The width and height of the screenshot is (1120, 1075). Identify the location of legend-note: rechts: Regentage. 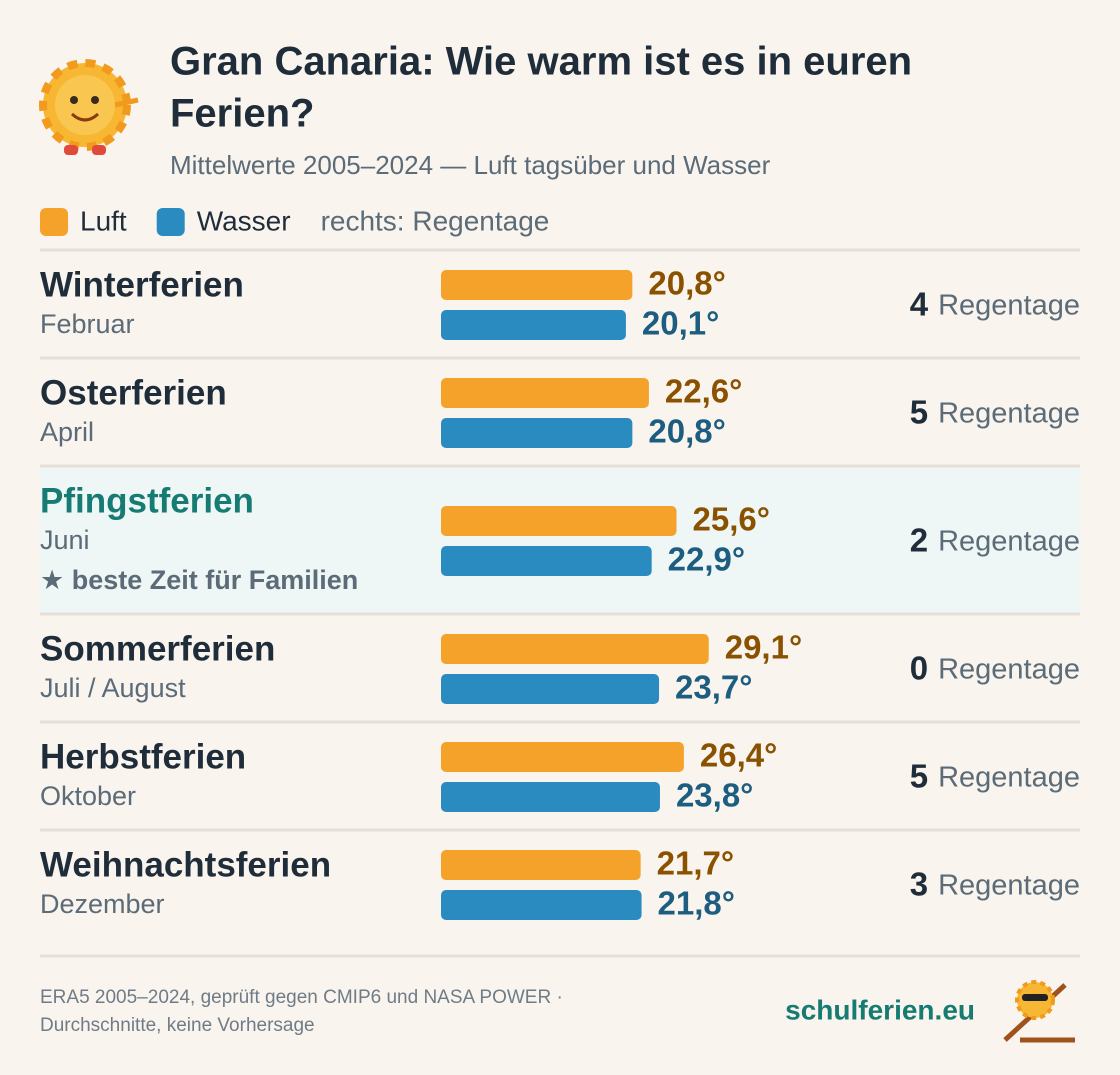
(435, 220).